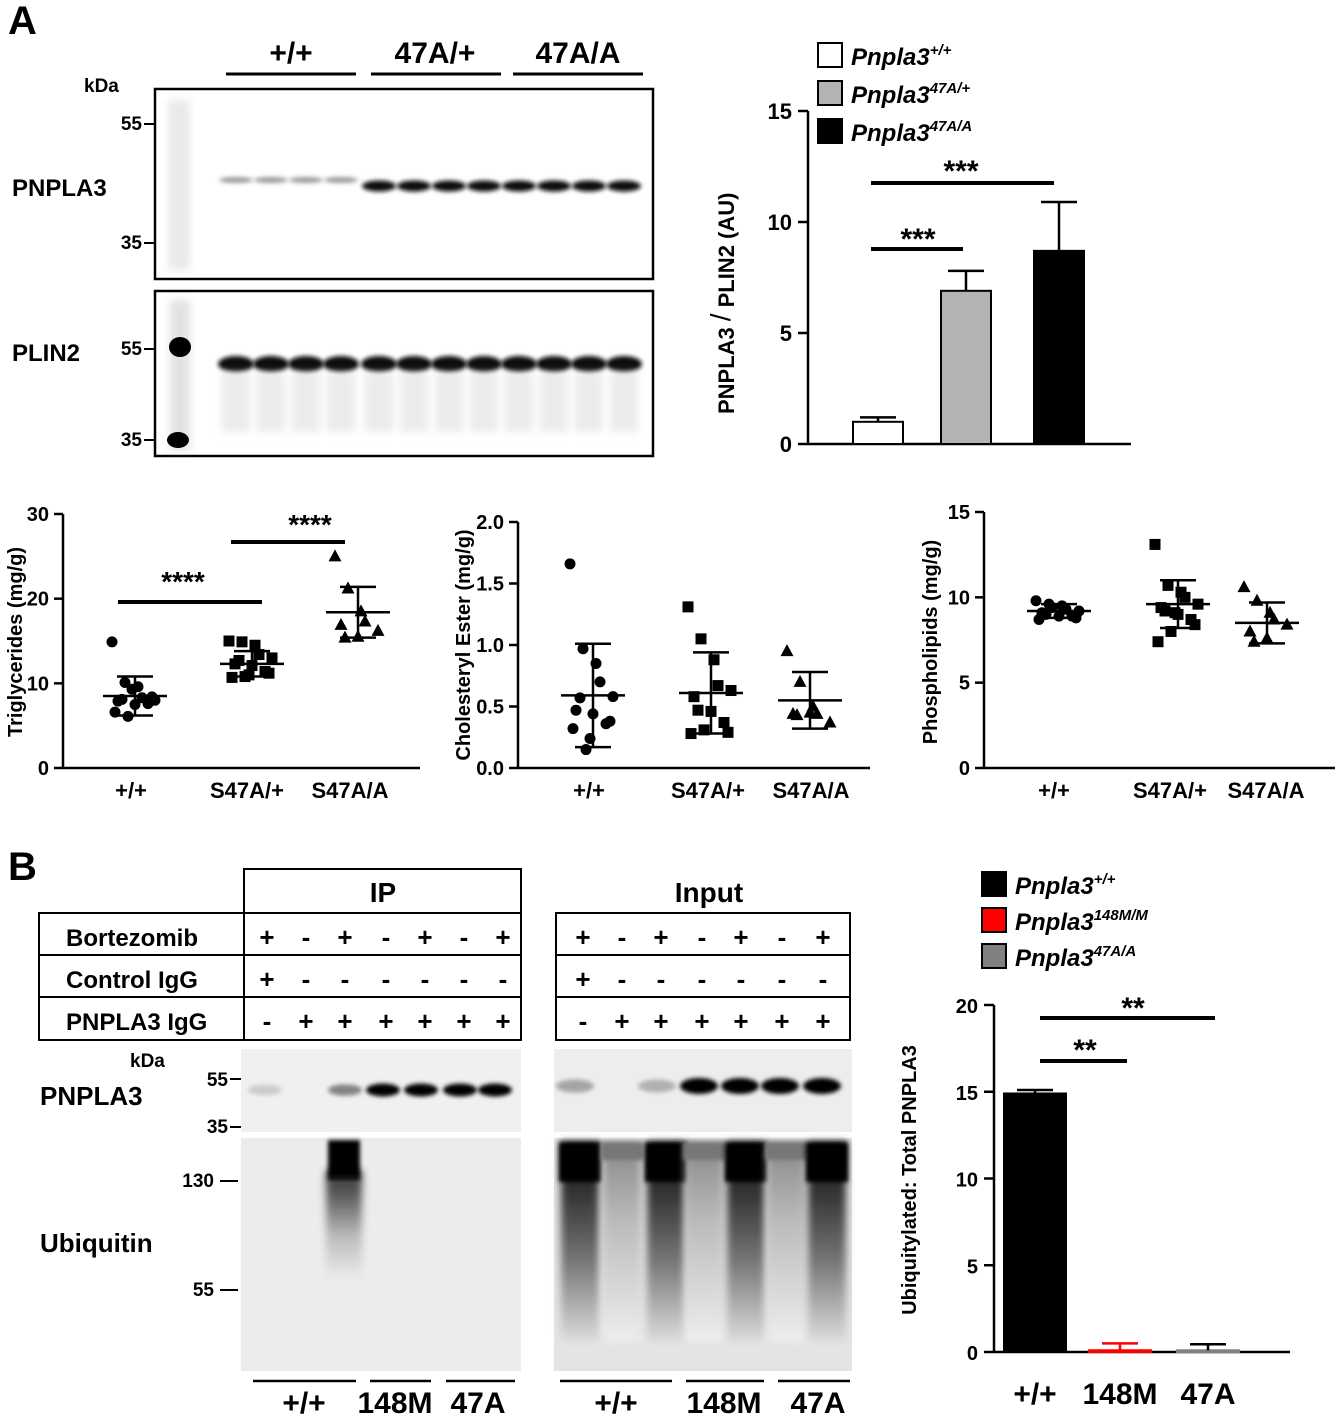 Image resolution: width=1336 pixels, height=1417 pixels. Describe the element at coordinates (703, 1090) in the screenshot. I see `input-pnpla3-blot` at that location.